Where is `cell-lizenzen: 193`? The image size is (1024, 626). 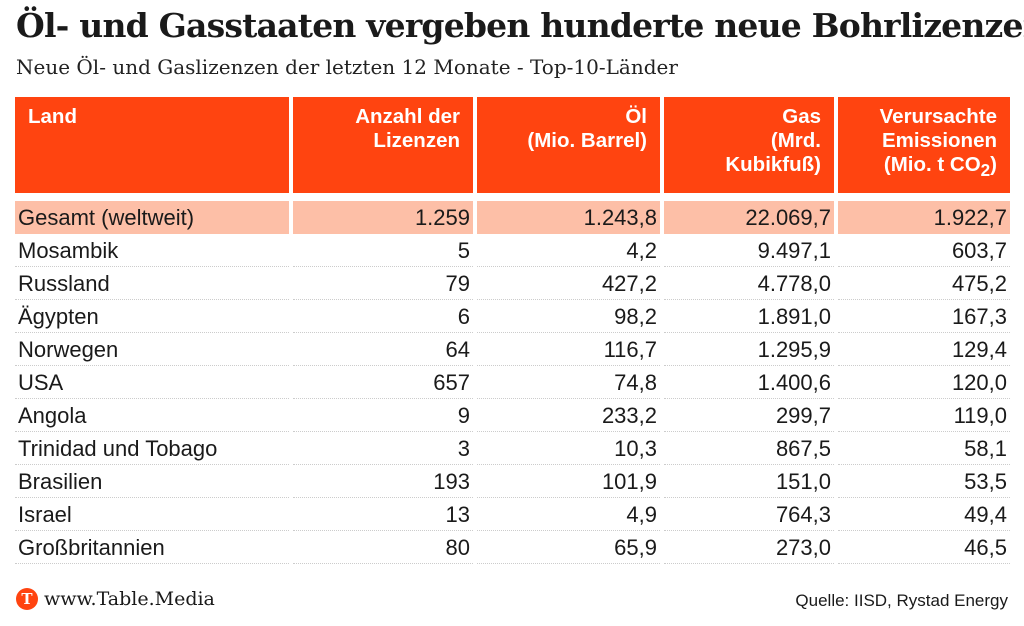
cell-lizenzen: 193 is located at coordinates (383, 481).